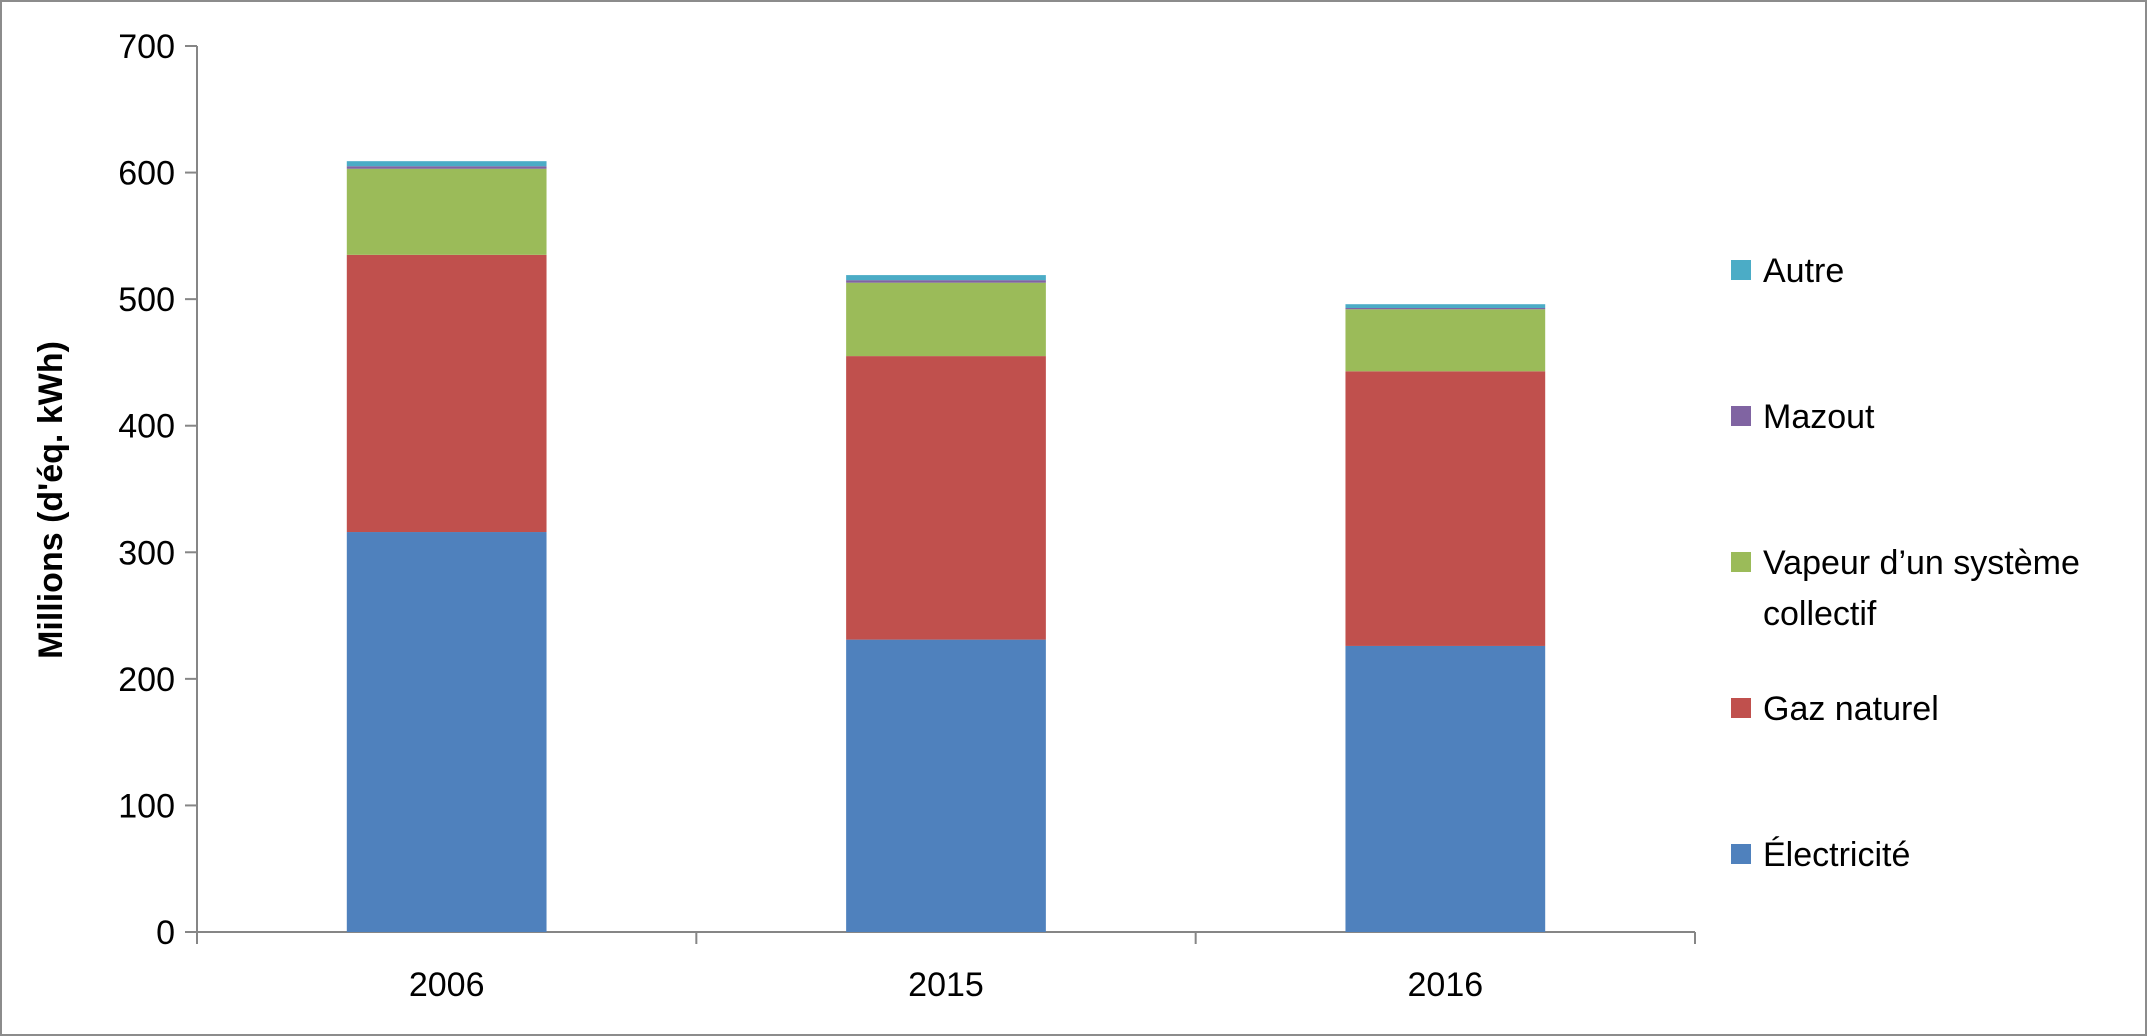  Describe the element at coordinates (146, 427) in the screenshot. I see `y-tick-label: 400` at that location.